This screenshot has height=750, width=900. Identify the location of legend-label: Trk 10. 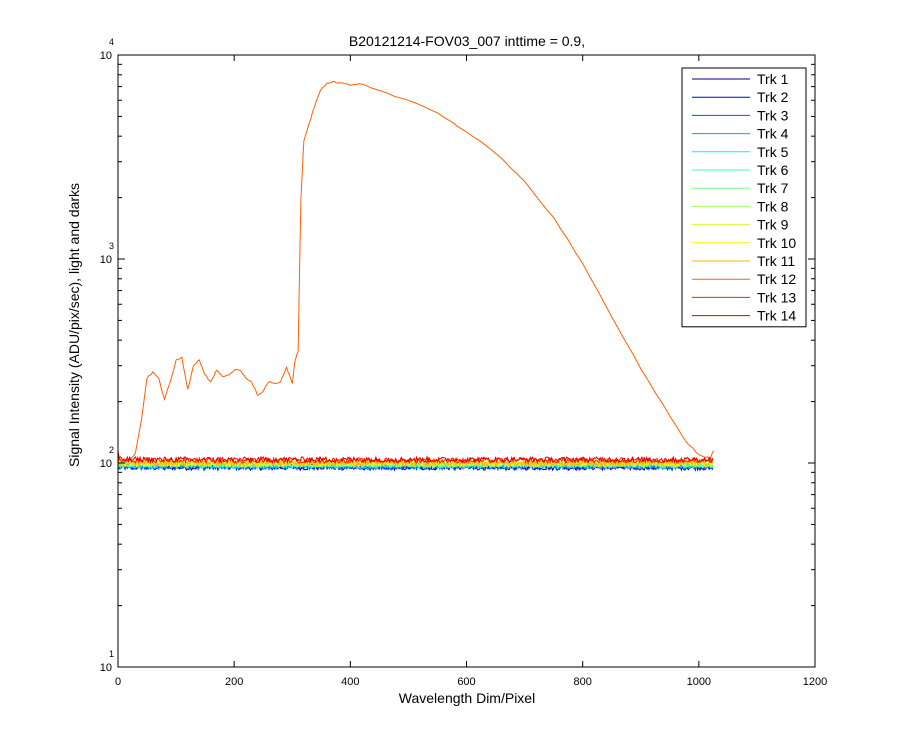
(776, 243).